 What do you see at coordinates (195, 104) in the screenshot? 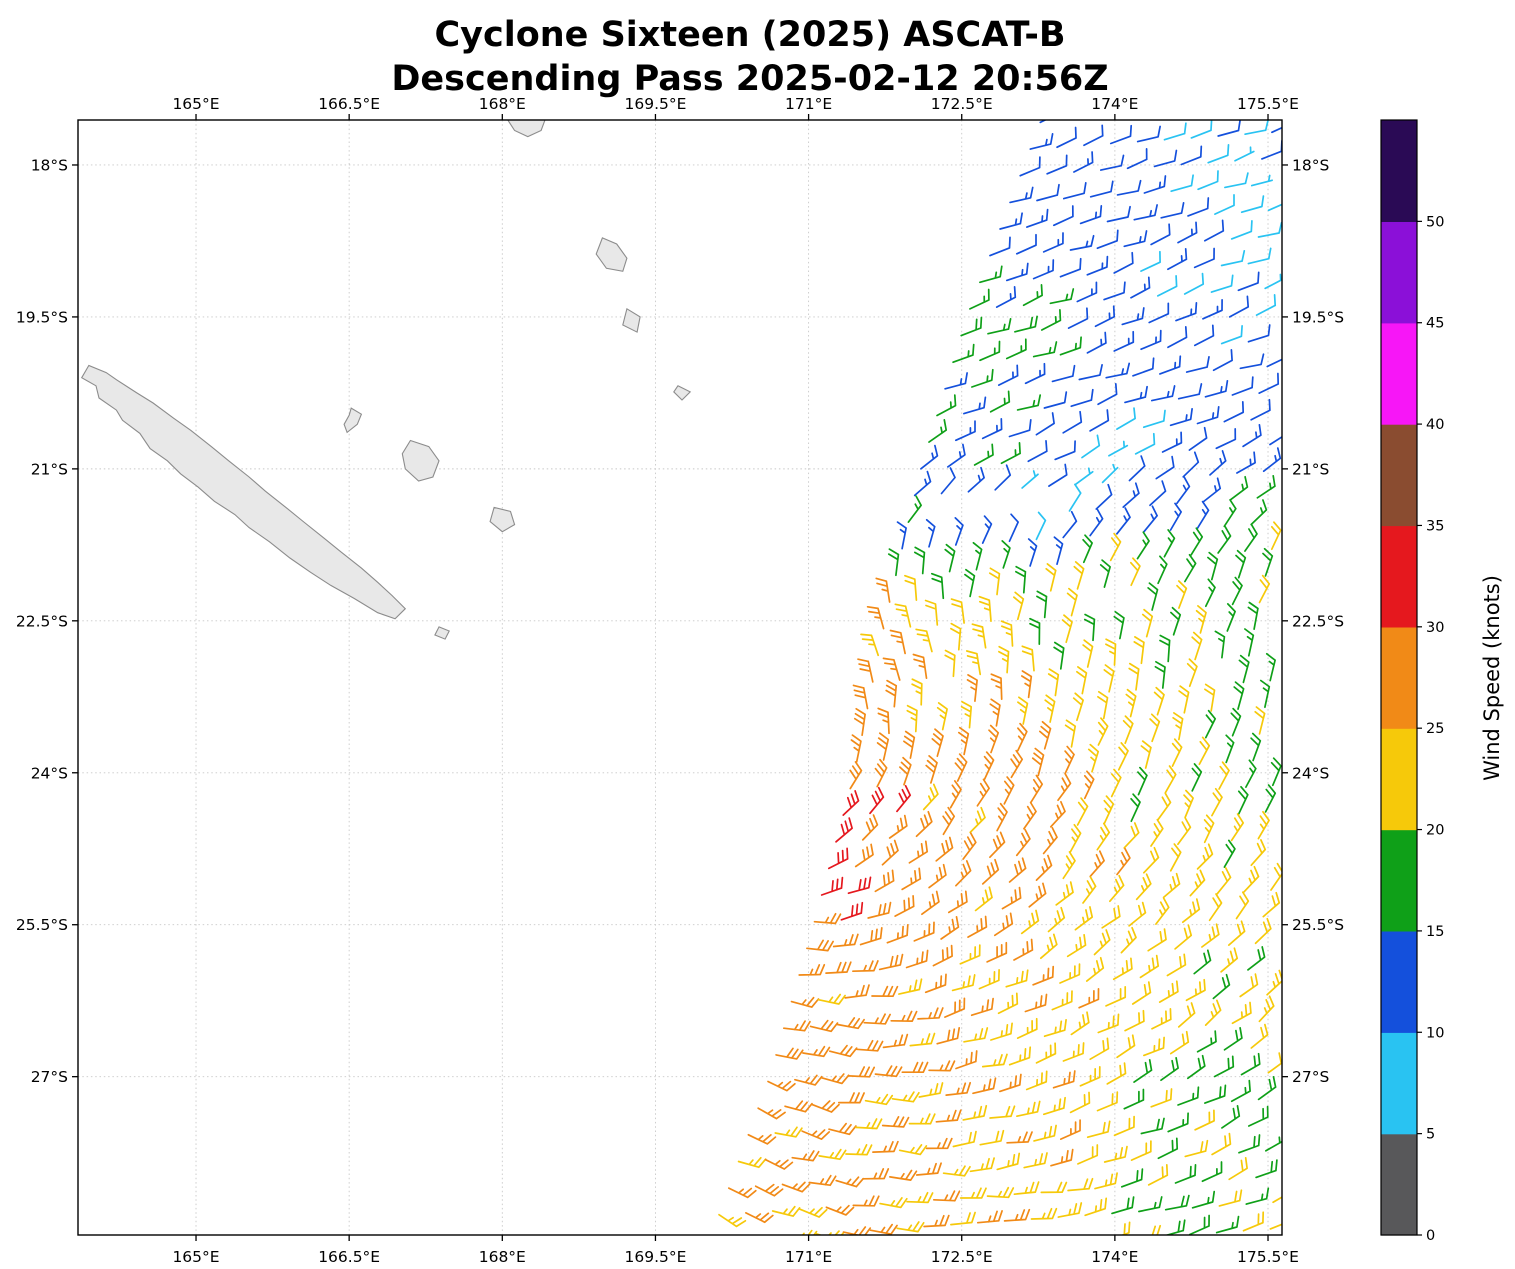
I see `x-tick-label-top: 165°E` at bounding box center [195, 104].